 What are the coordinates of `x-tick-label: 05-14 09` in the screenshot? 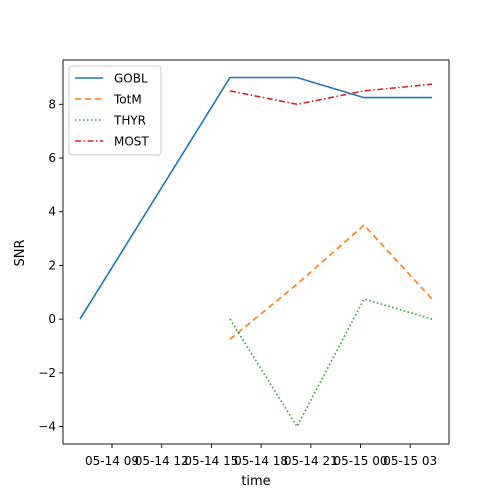 It's located at (112, 461).